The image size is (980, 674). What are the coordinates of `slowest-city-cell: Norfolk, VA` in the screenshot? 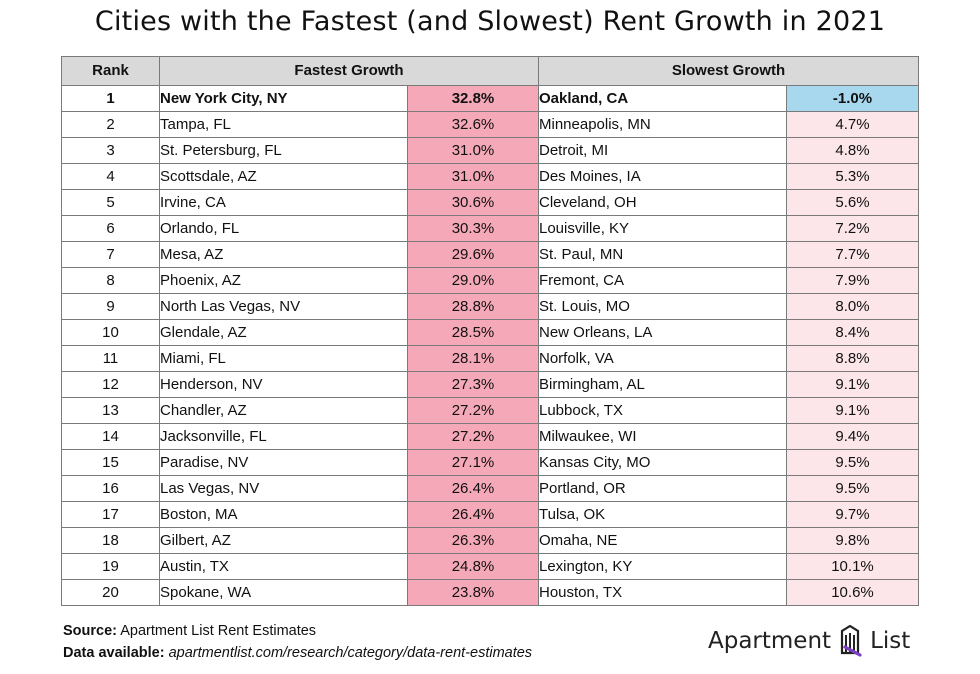 It's located at (662, 358).